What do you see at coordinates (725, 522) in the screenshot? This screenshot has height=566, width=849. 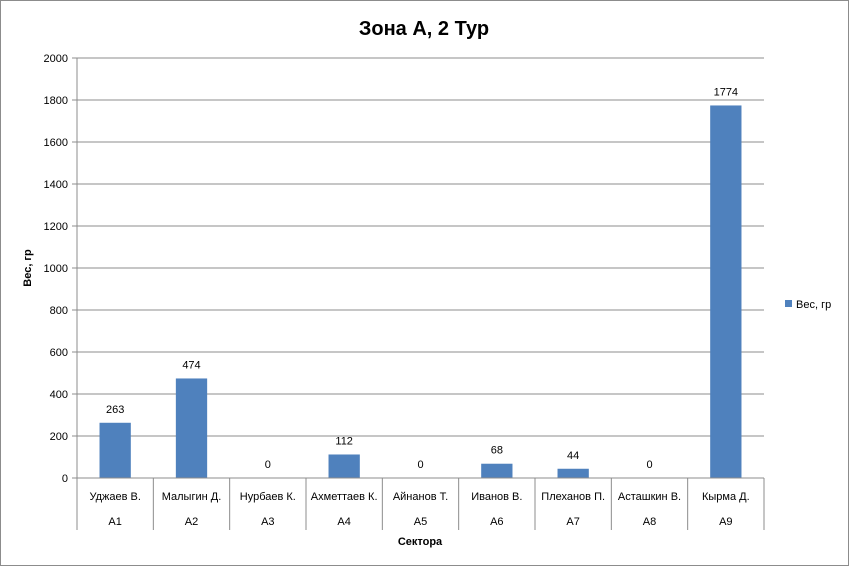 I see `x-tick-label-sector: А9` at bounding box center [725, 522].